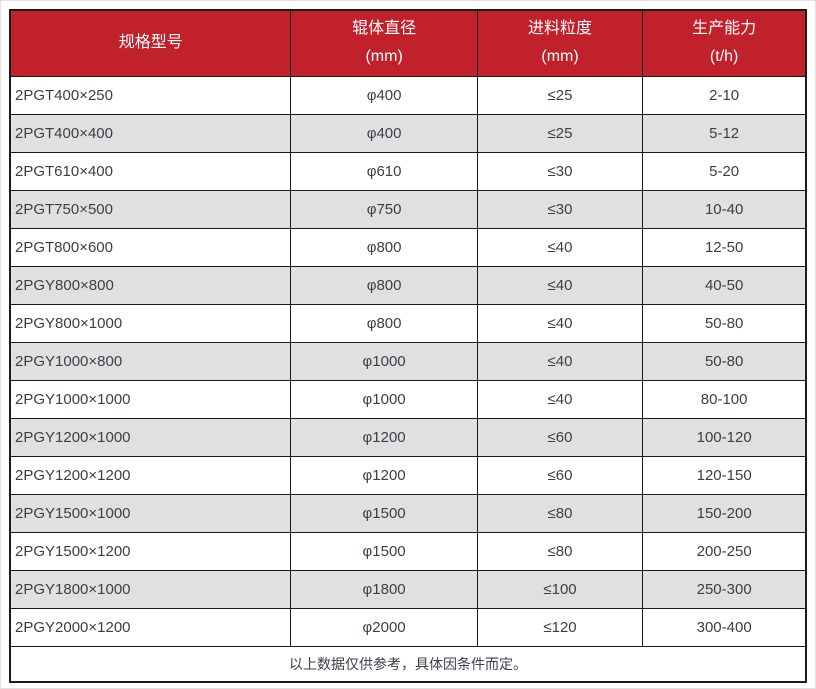 The width and height of the screenshot is (816, 689). I want to click on table-footer: 以上数据仅供参考，具体因条件而定。, so click(408, 664).